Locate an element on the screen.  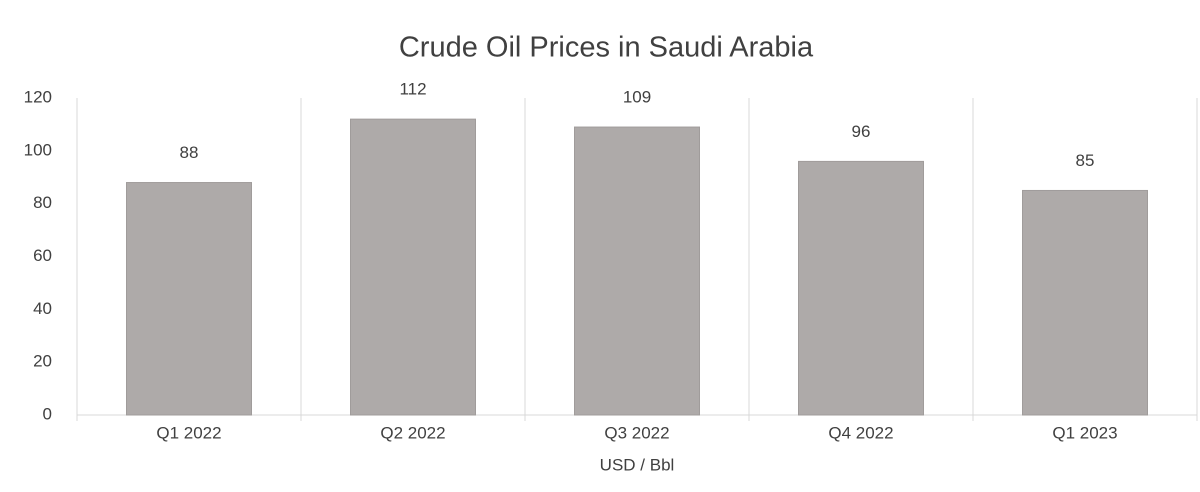
y-tick-label: 60 is located at coordinates (42, 255).